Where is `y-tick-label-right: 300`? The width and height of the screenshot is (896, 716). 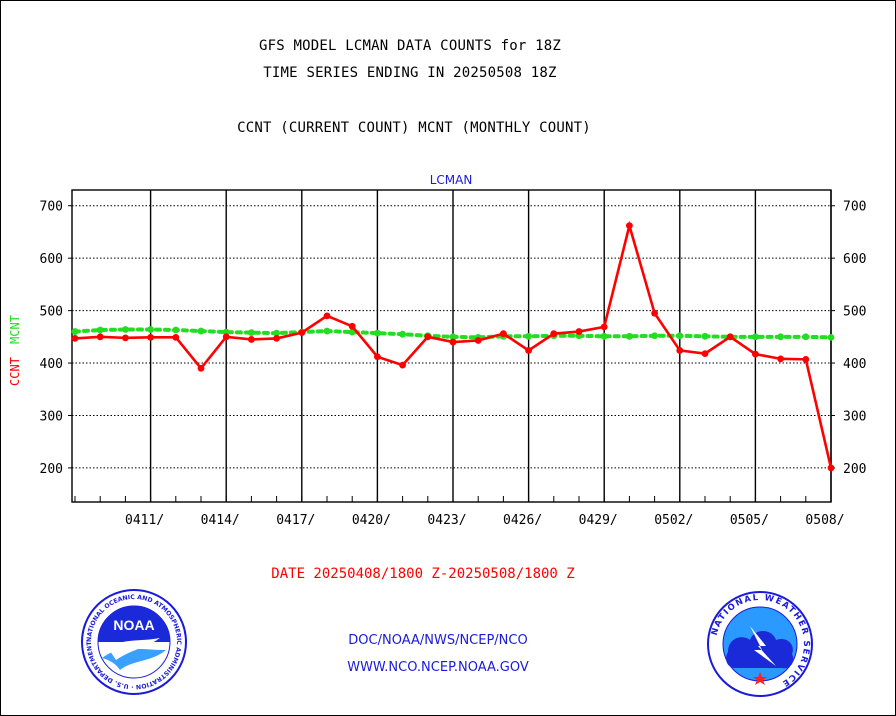
y-tick-label-right: 300 is located at coordinates (854, 416).